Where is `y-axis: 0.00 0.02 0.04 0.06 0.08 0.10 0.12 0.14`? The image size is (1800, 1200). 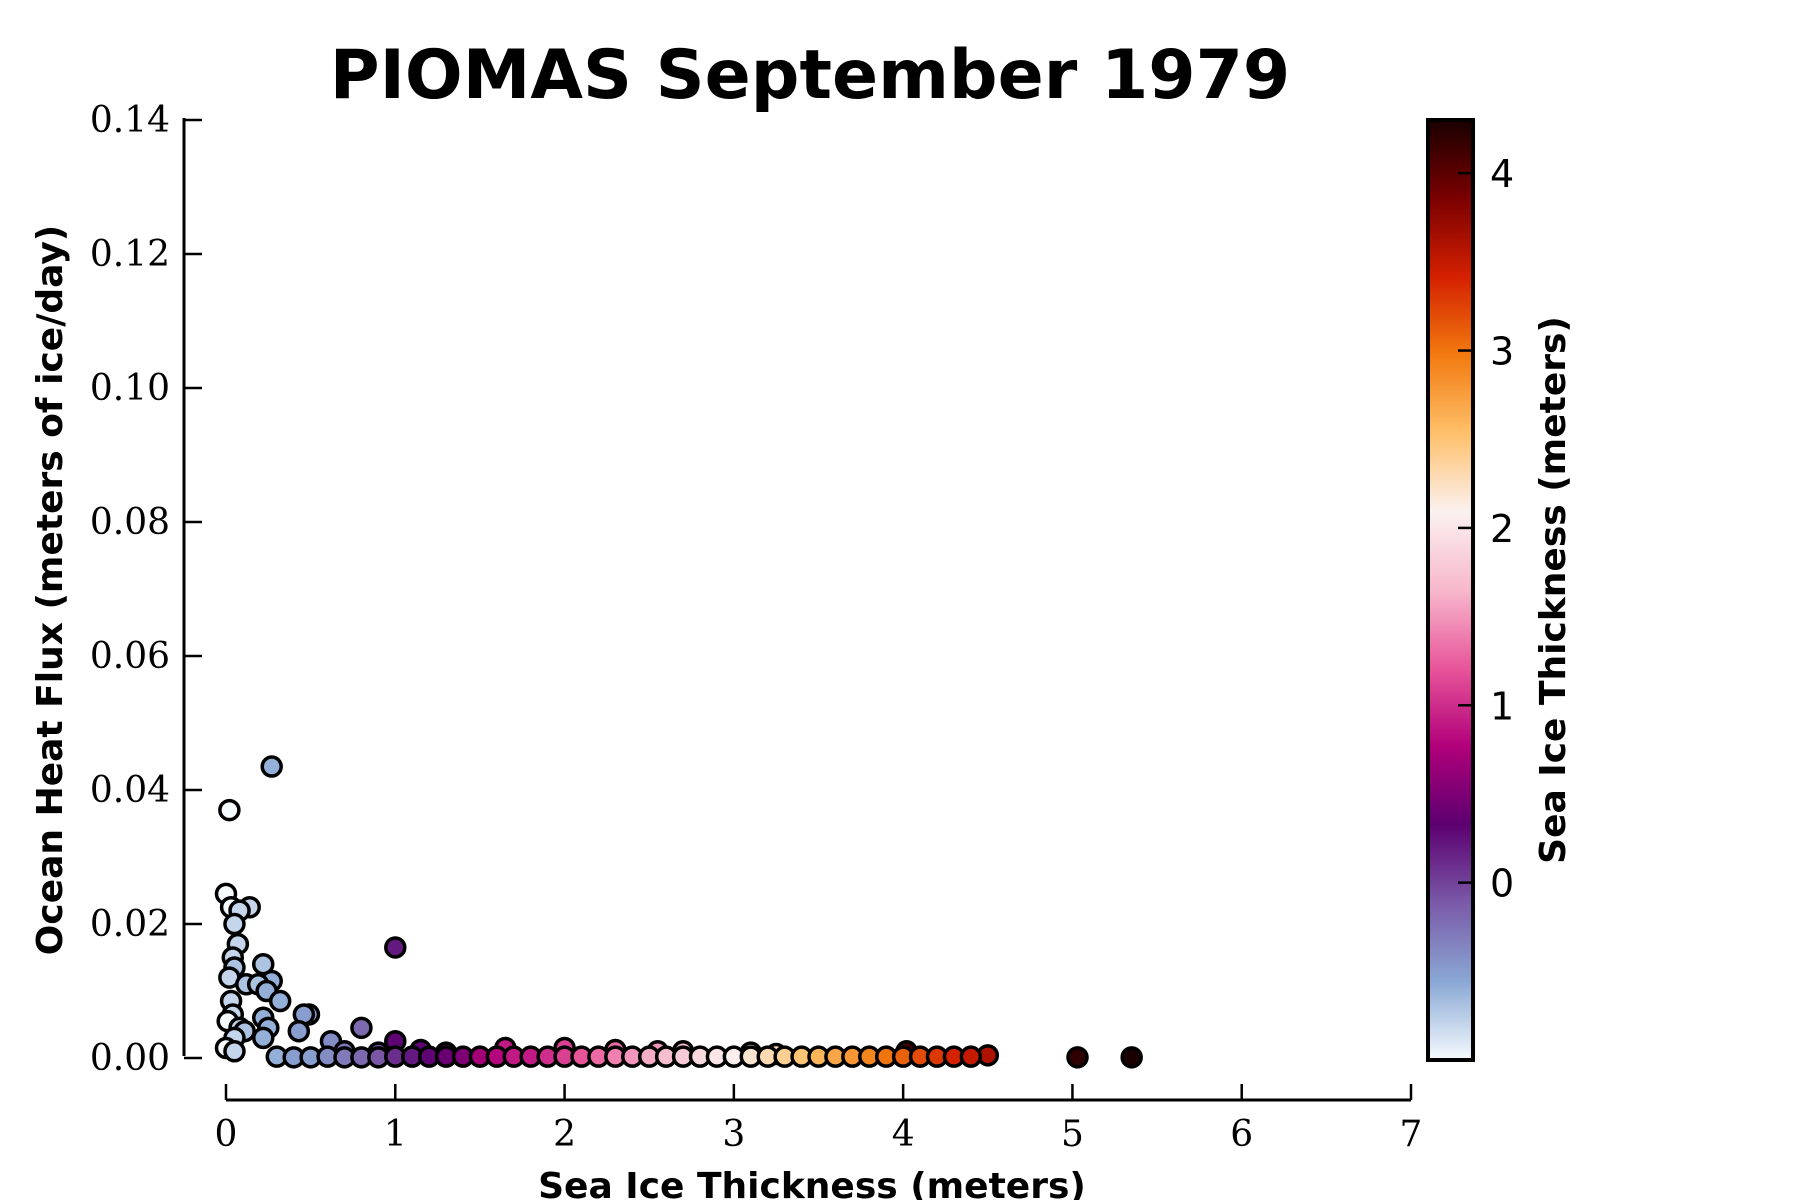 y-axis: 0.00 0.02 0.04 0.06 0.08 0.10 0.12 0.14 is located at coordinates (146, 589).